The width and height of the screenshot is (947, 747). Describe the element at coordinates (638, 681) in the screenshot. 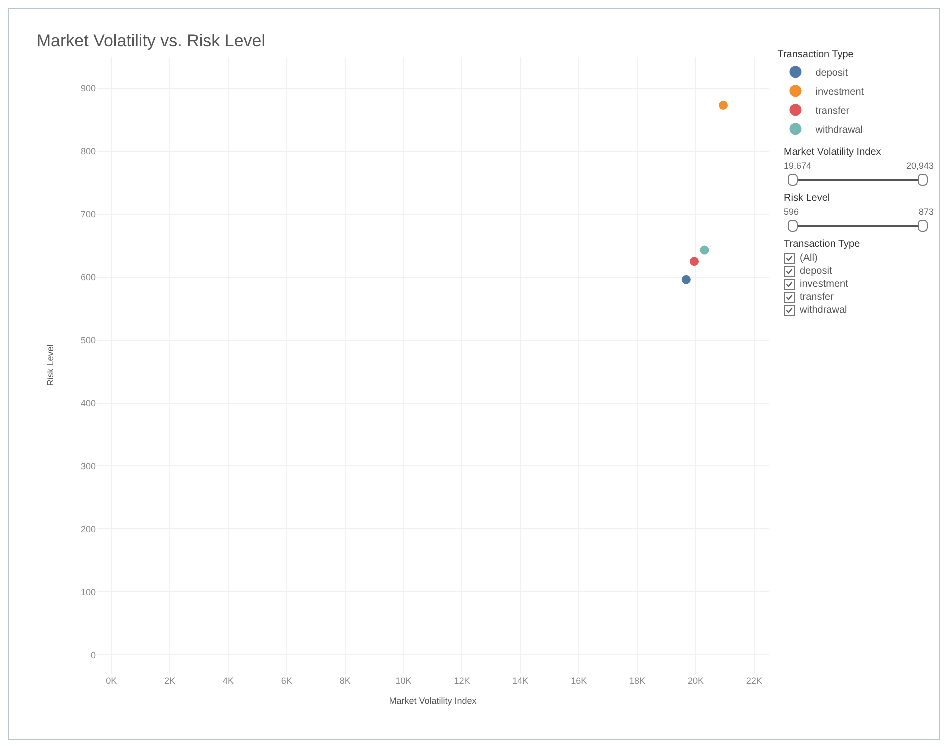

I see `x-tick-label: 18K` at that location.